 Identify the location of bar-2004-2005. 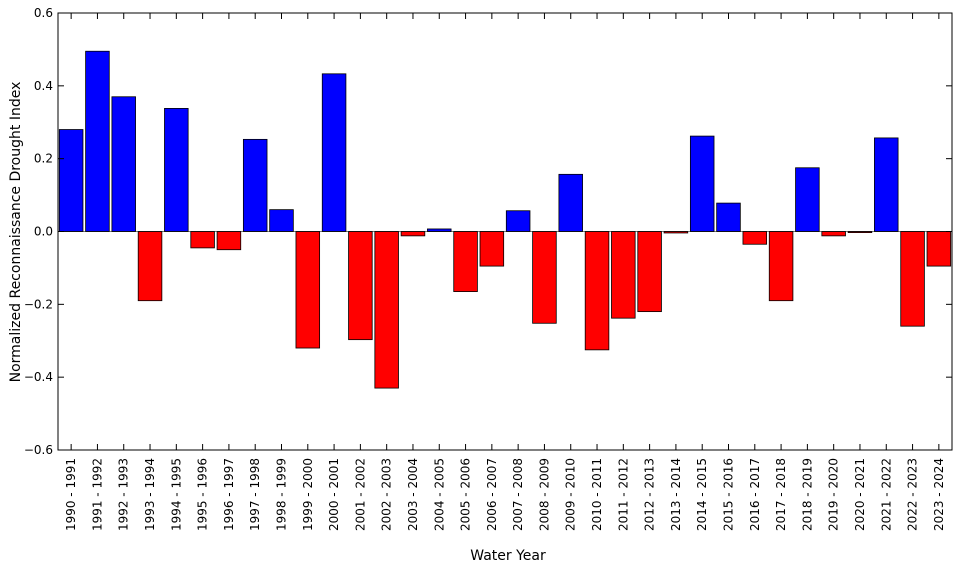
(439, 230).